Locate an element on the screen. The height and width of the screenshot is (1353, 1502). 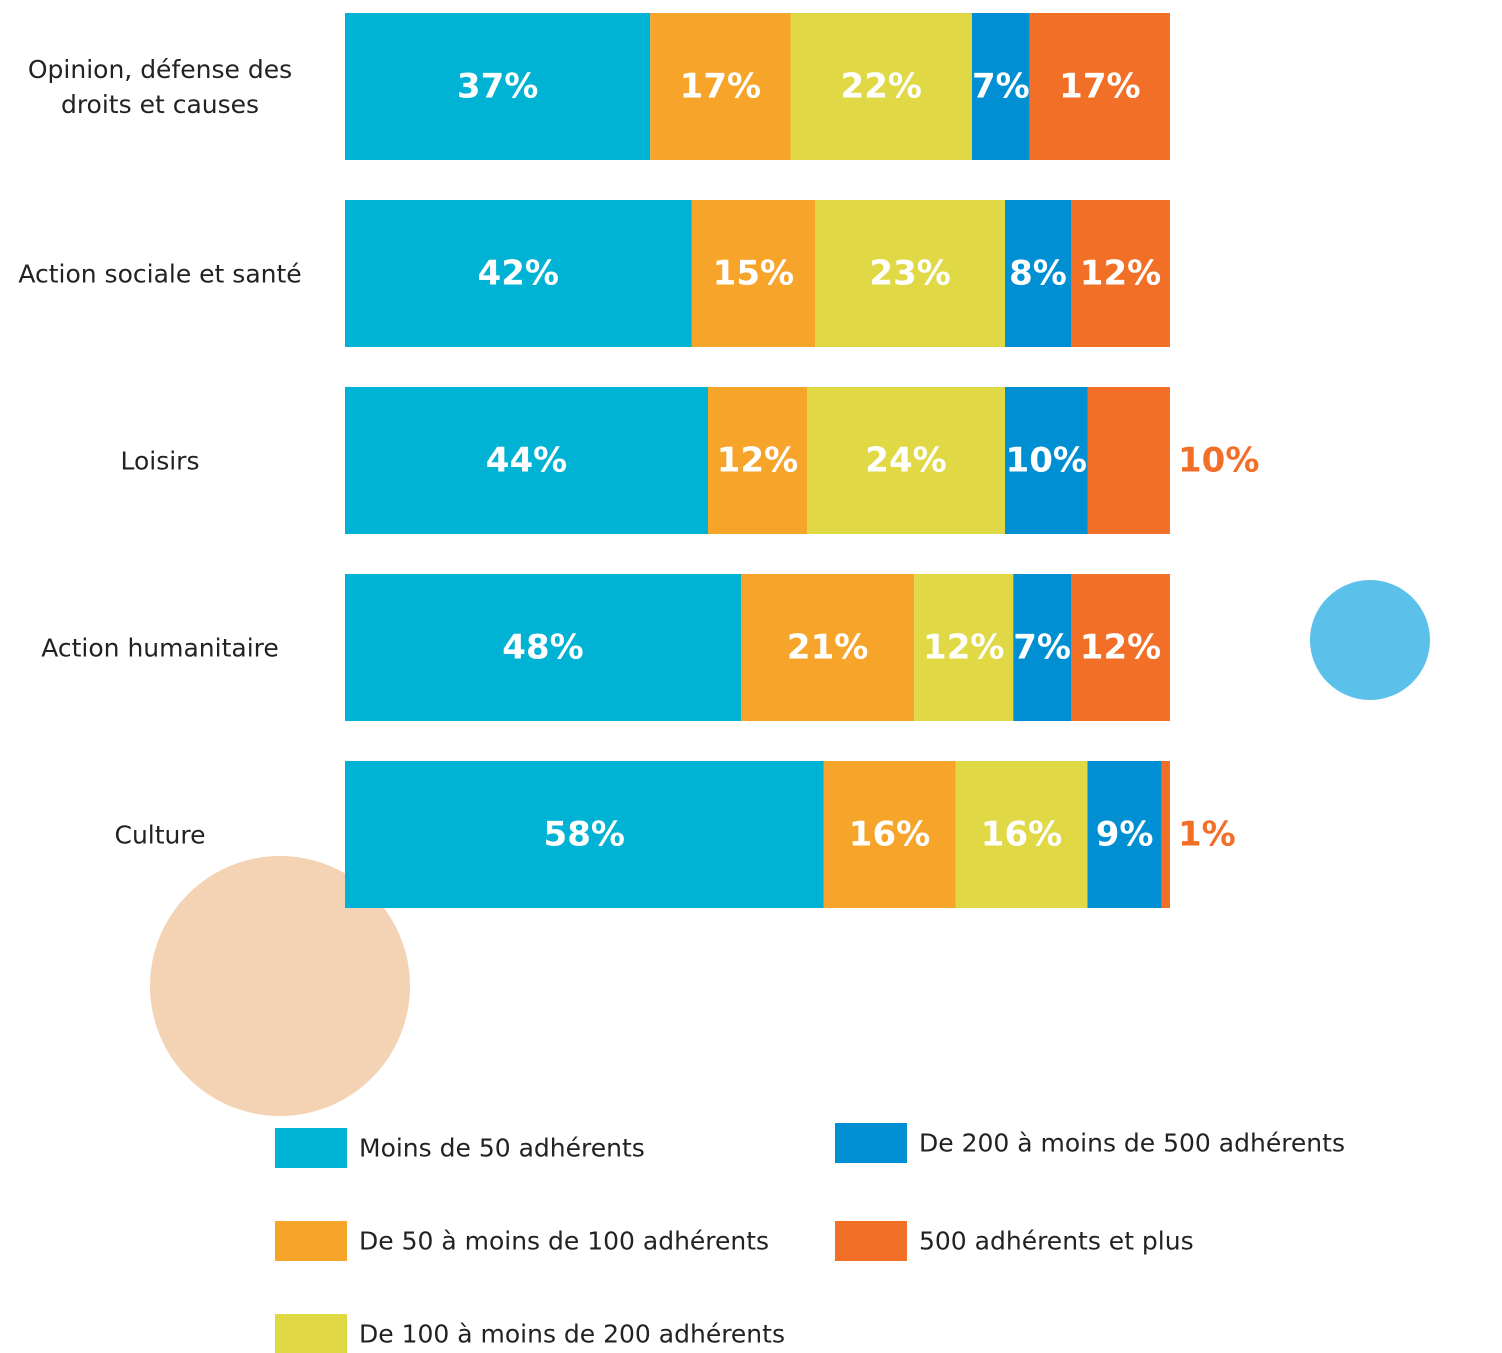
value-label: 8% is located at coordinates (1038, 274).